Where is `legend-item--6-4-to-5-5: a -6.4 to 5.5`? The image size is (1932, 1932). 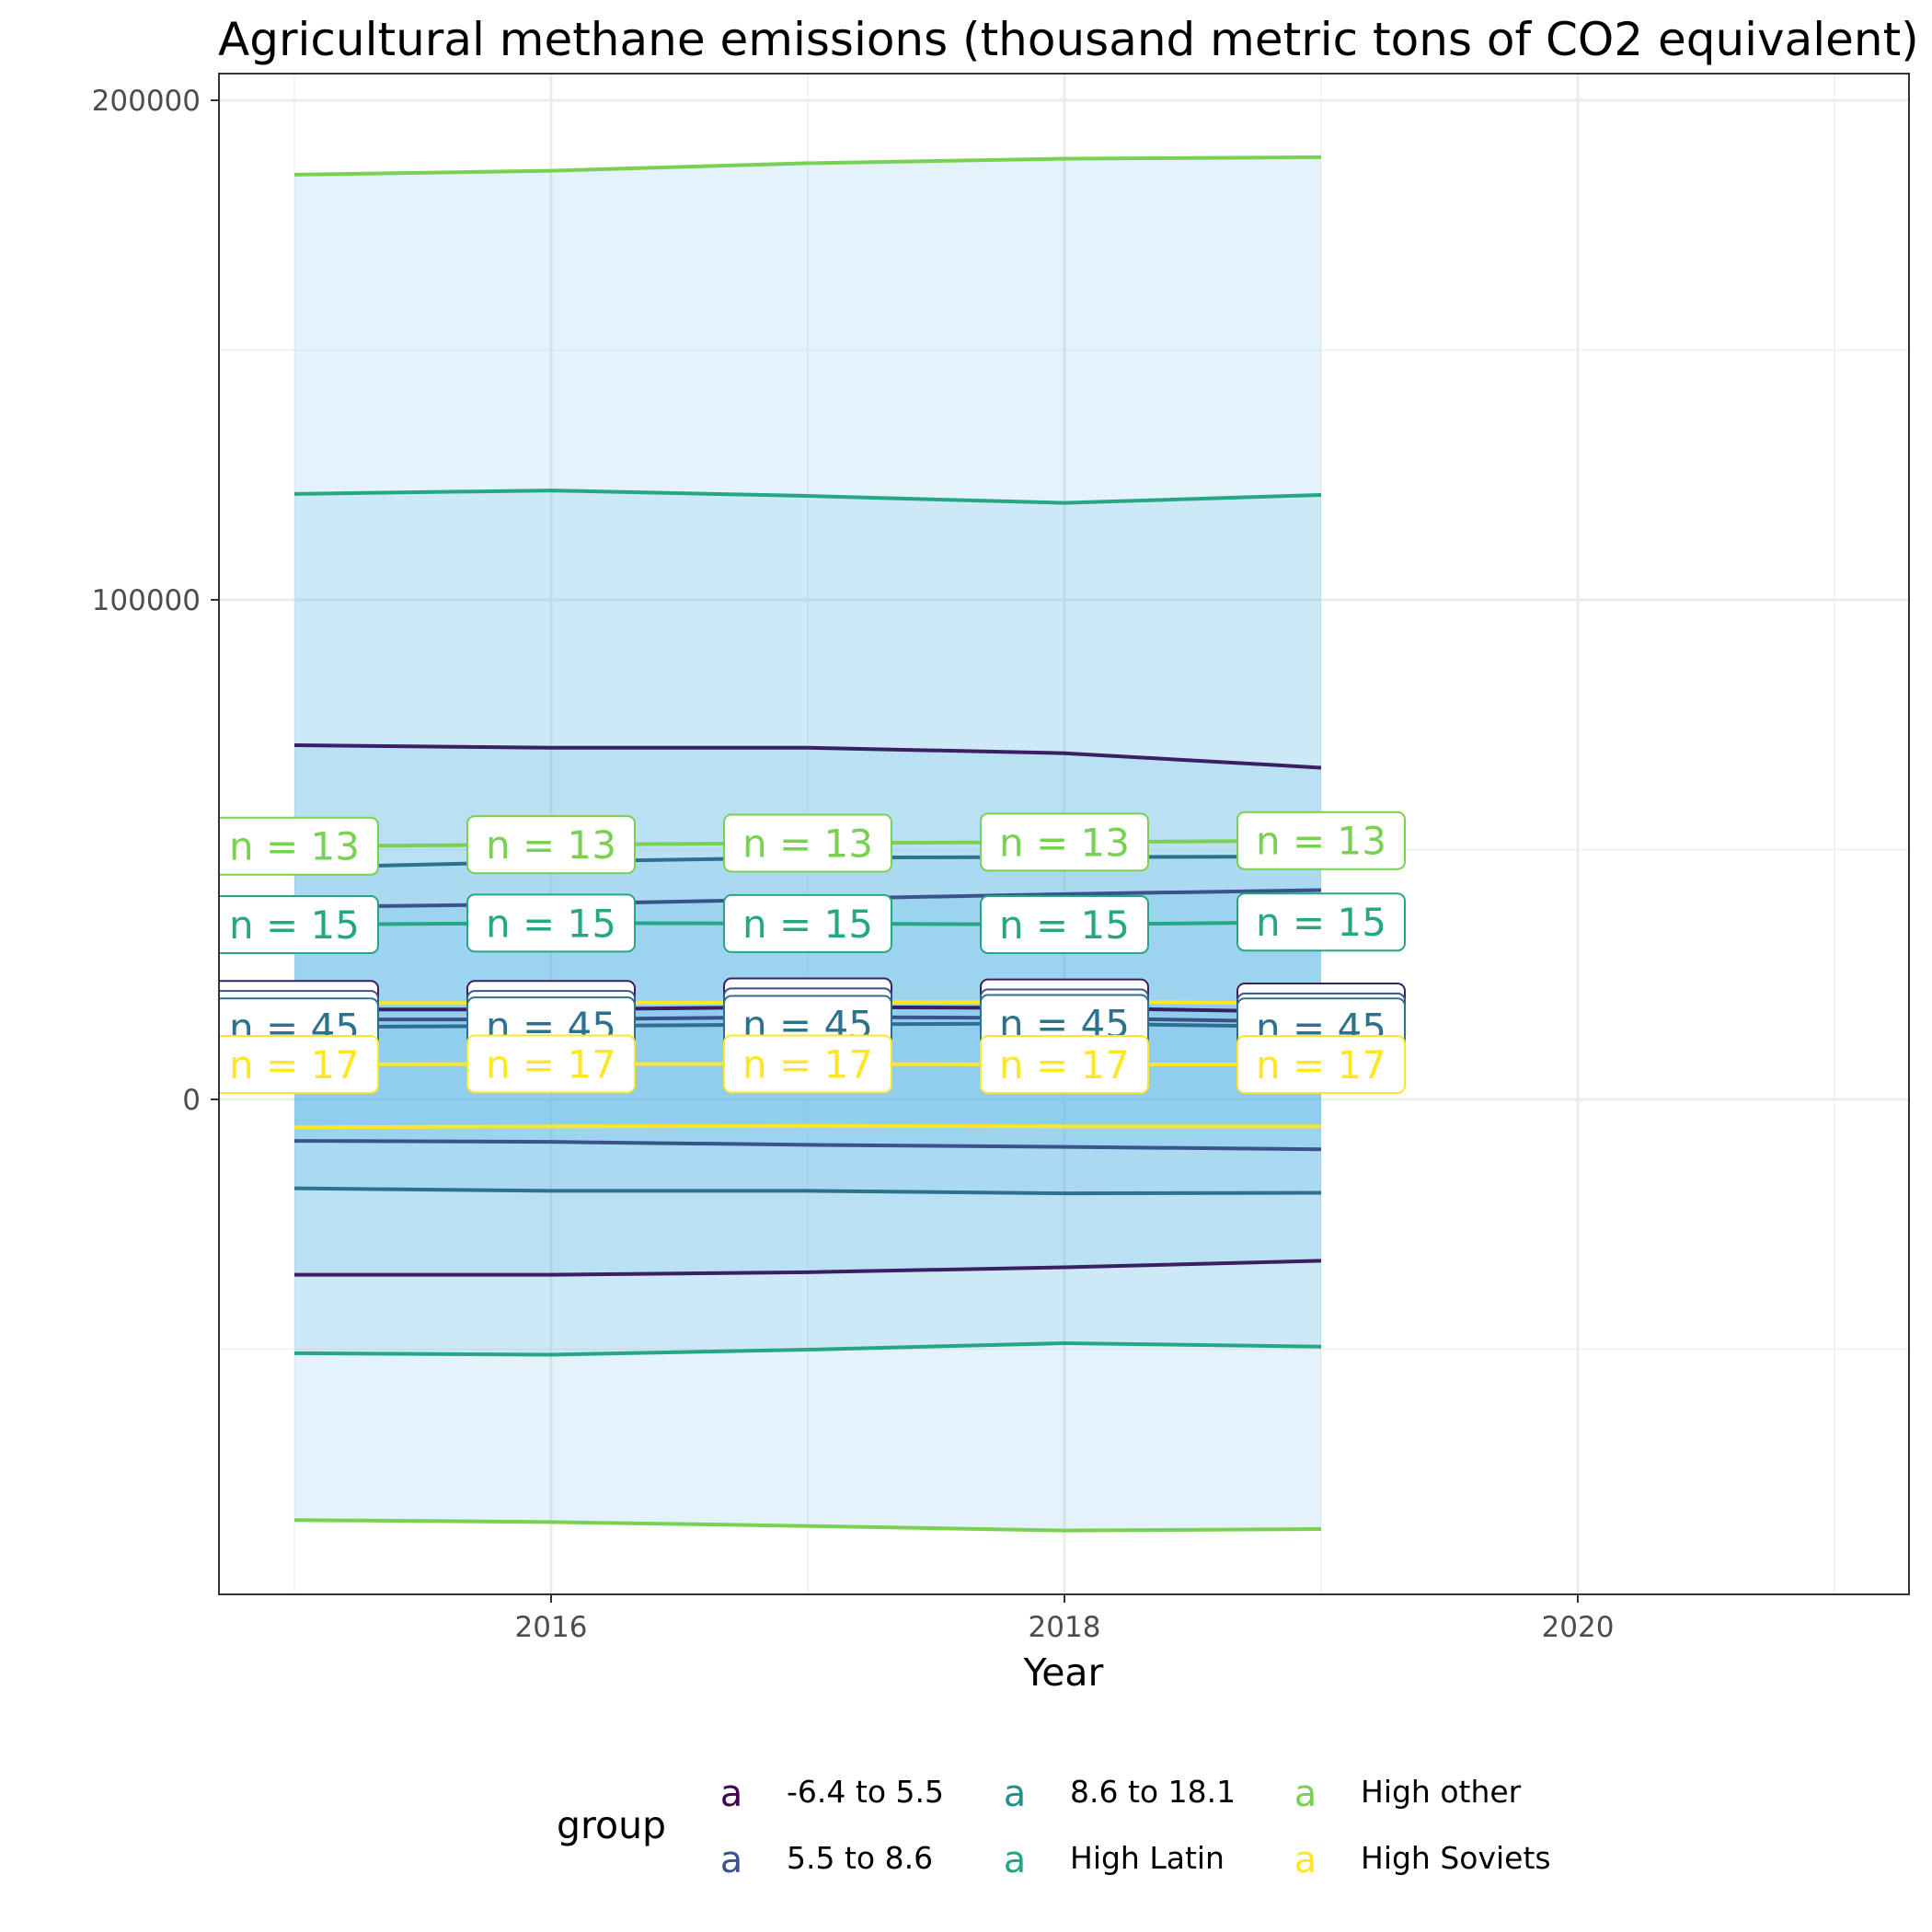
legend-item--6-4-to-5-5: a -6.4 to 5.5 is located at coordinates (832, 1794).